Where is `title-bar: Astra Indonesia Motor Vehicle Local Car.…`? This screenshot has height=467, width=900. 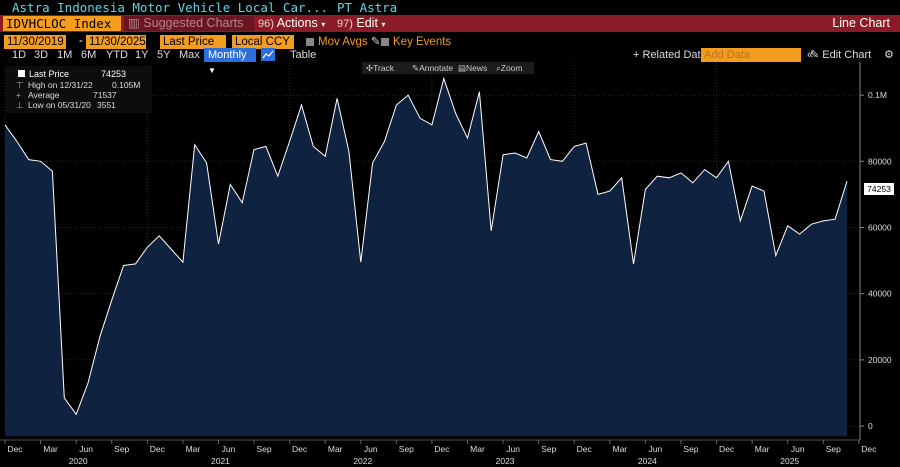 title-bar: Astra Indonesia Motor Vehicle Local Car.… is located at coordinates (450, 7).